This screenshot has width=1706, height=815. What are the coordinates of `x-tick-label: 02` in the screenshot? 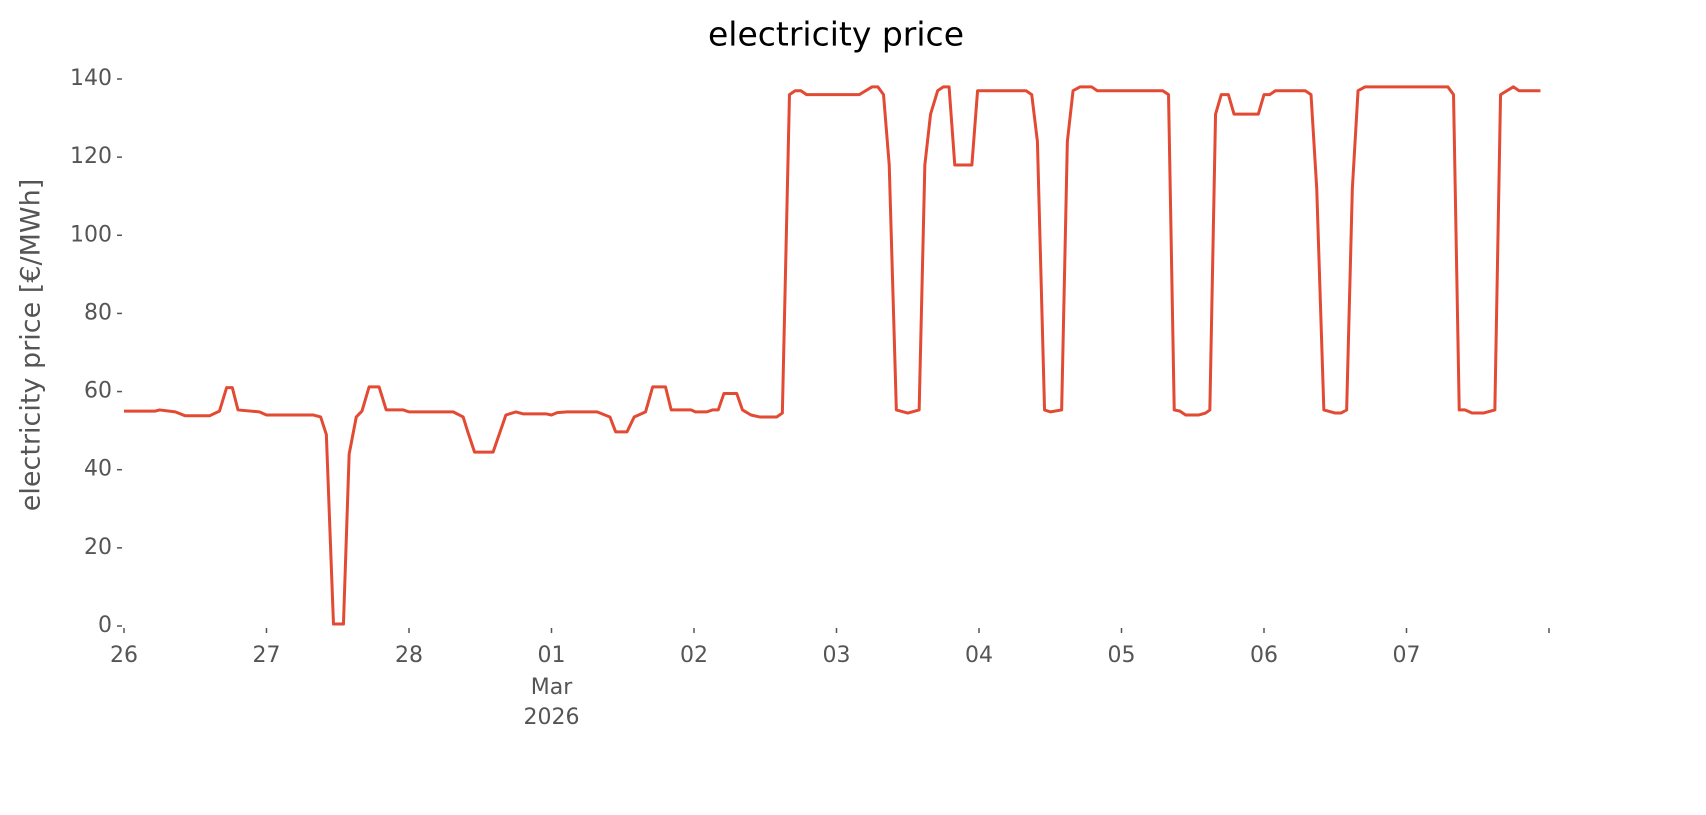 It's located at (694, 655).